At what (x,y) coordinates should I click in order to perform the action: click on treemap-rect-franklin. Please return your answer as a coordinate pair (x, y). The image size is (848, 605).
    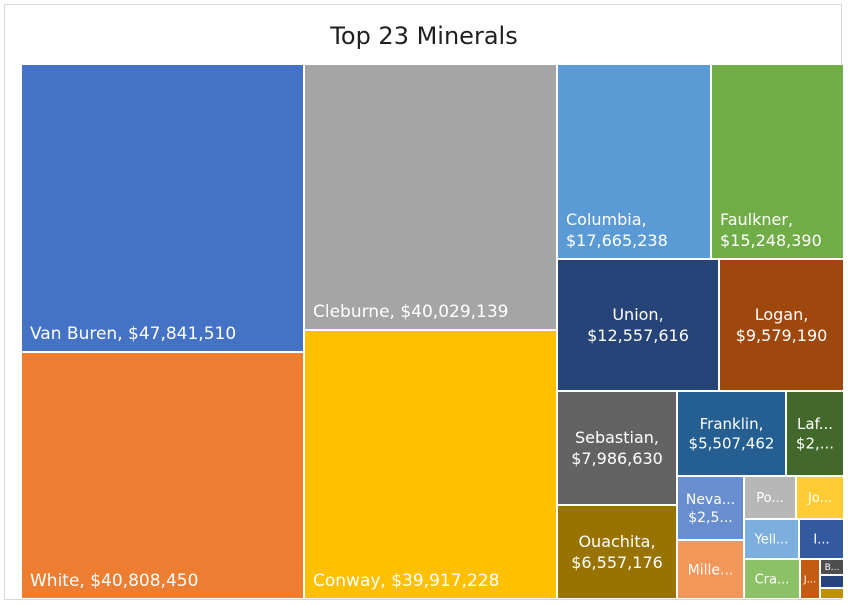
    Looking at the image, I should click on (731, 433).